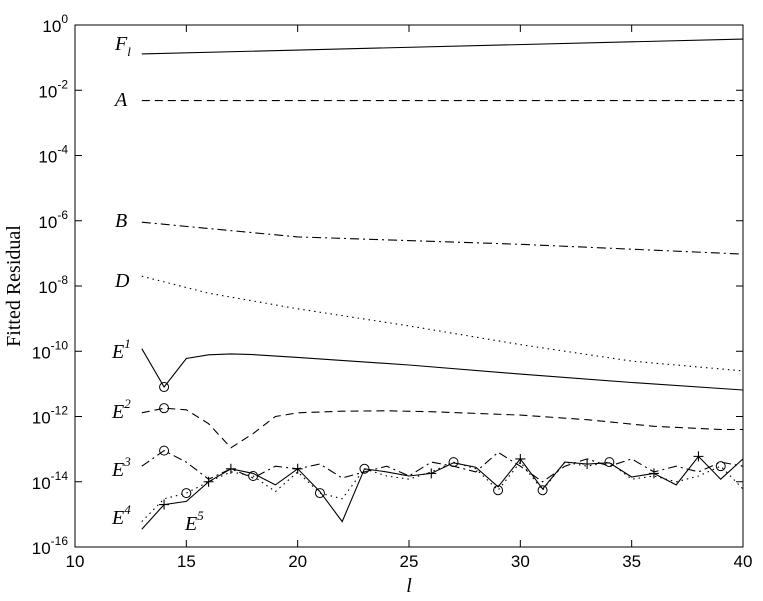 The image size is (763, 601). I want to click on y-tick-label: 10⁻², so click(53, 89).